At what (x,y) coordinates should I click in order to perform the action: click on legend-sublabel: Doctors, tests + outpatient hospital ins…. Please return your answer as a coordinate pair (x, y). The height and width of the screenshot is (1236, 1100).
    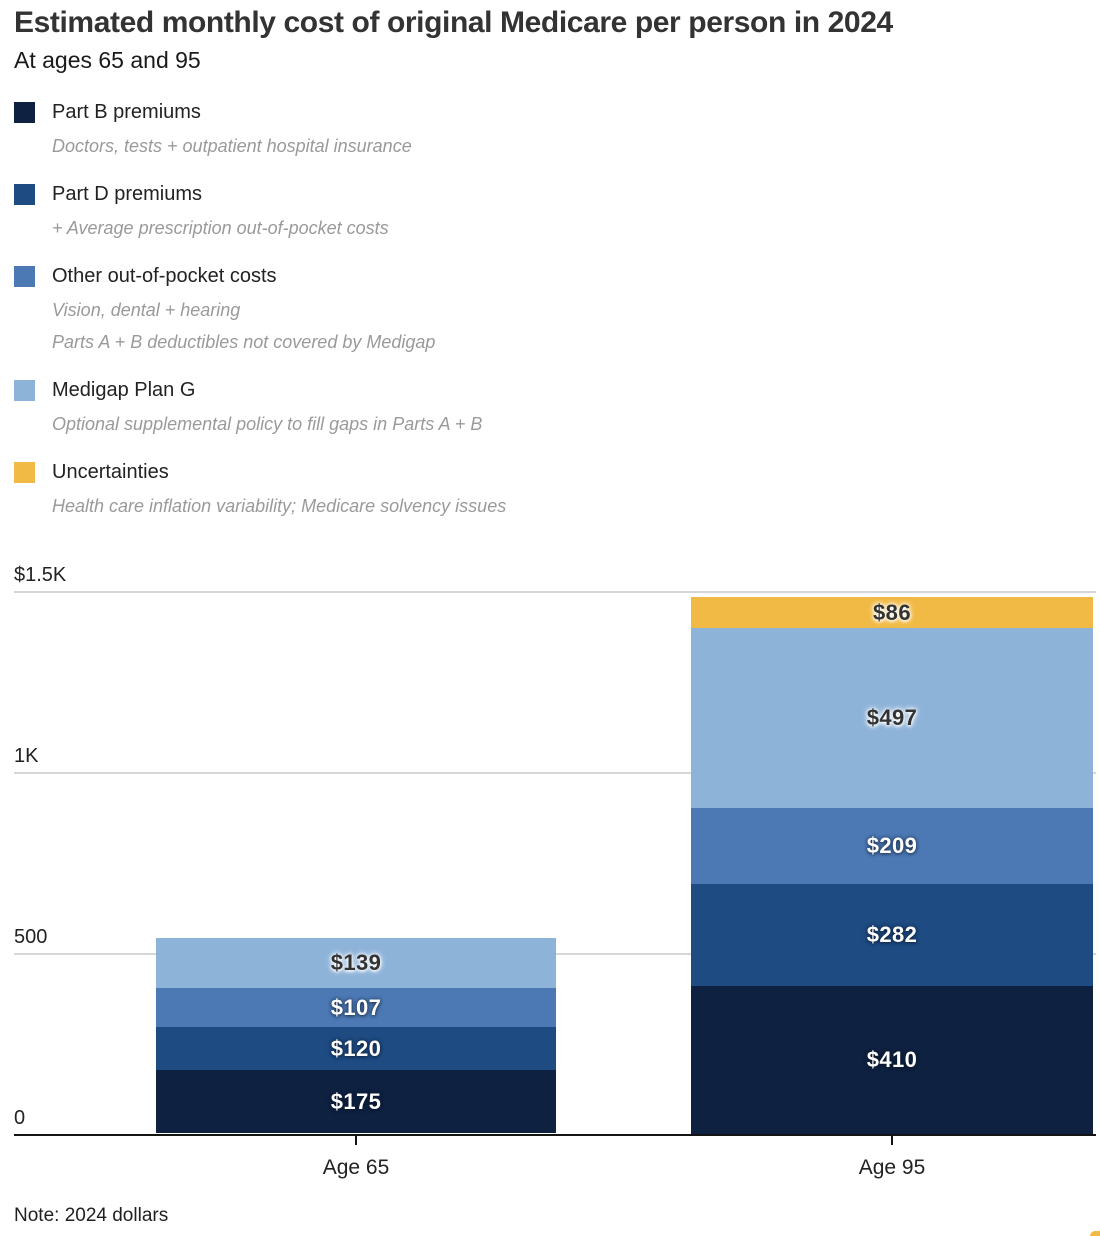
    Looking at the image, I should click on (232, 146).